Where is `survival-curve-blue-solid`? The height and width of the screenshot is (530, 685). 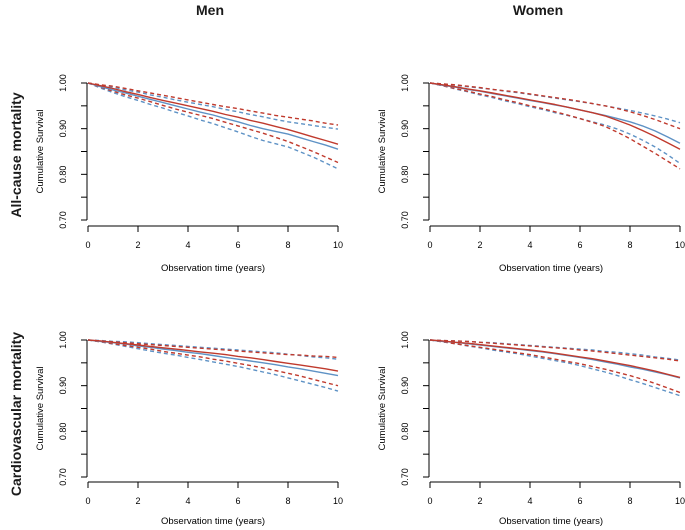
survival-curve-blue-solid is located at coordinates (213, 116).